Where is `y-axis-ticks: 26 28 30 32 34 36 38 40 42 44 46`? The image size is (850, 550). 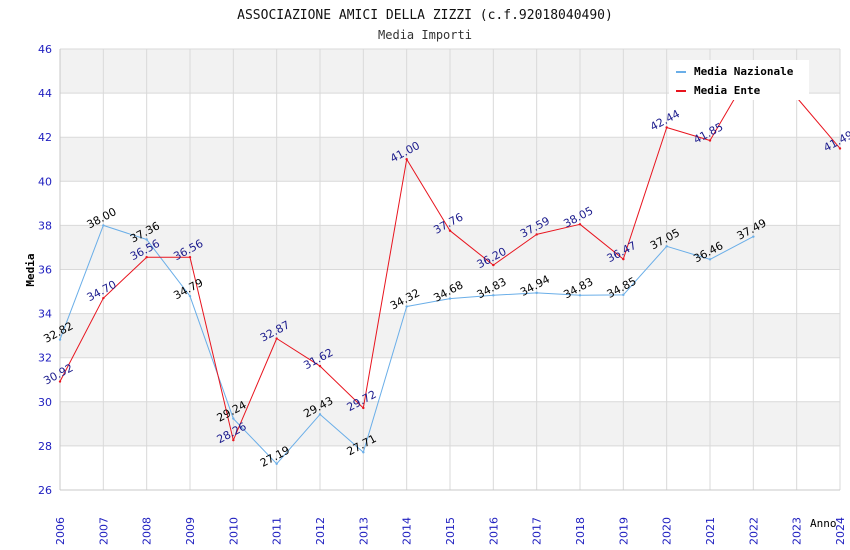
y-axis-ticks: 26 28 30 32 34 36 38 40 42 44 46 is located at coordinates (45, 270).